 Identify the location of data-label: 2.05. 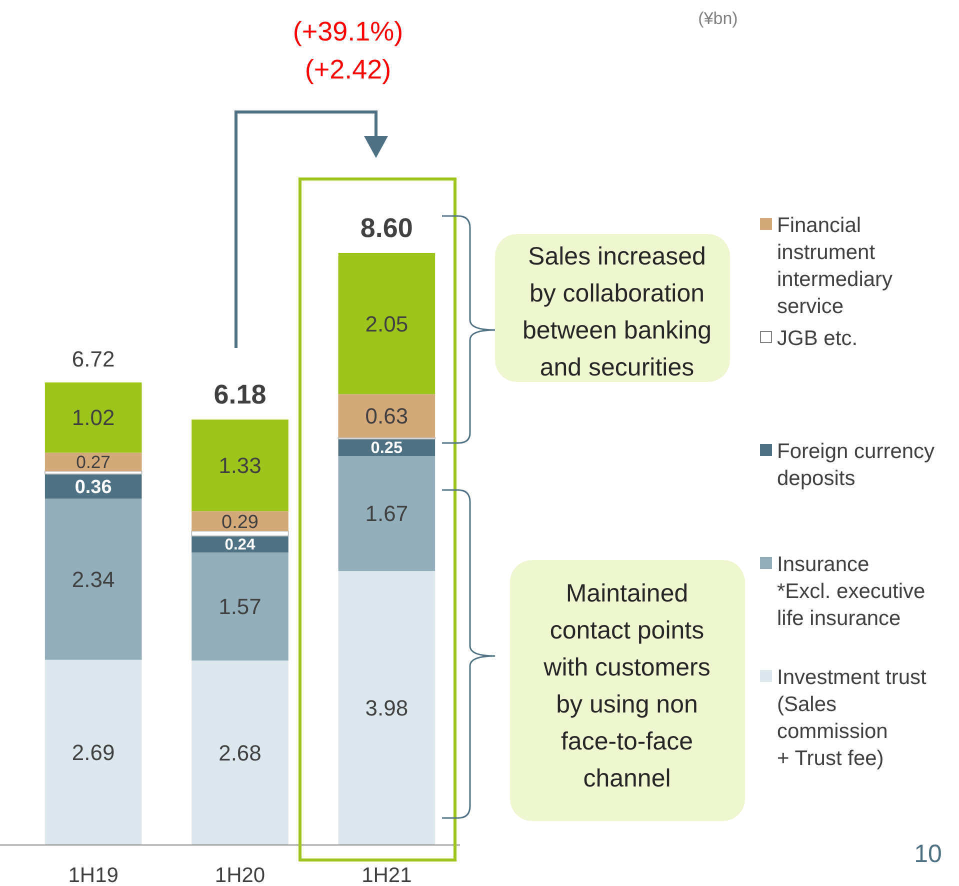
(386, 323).